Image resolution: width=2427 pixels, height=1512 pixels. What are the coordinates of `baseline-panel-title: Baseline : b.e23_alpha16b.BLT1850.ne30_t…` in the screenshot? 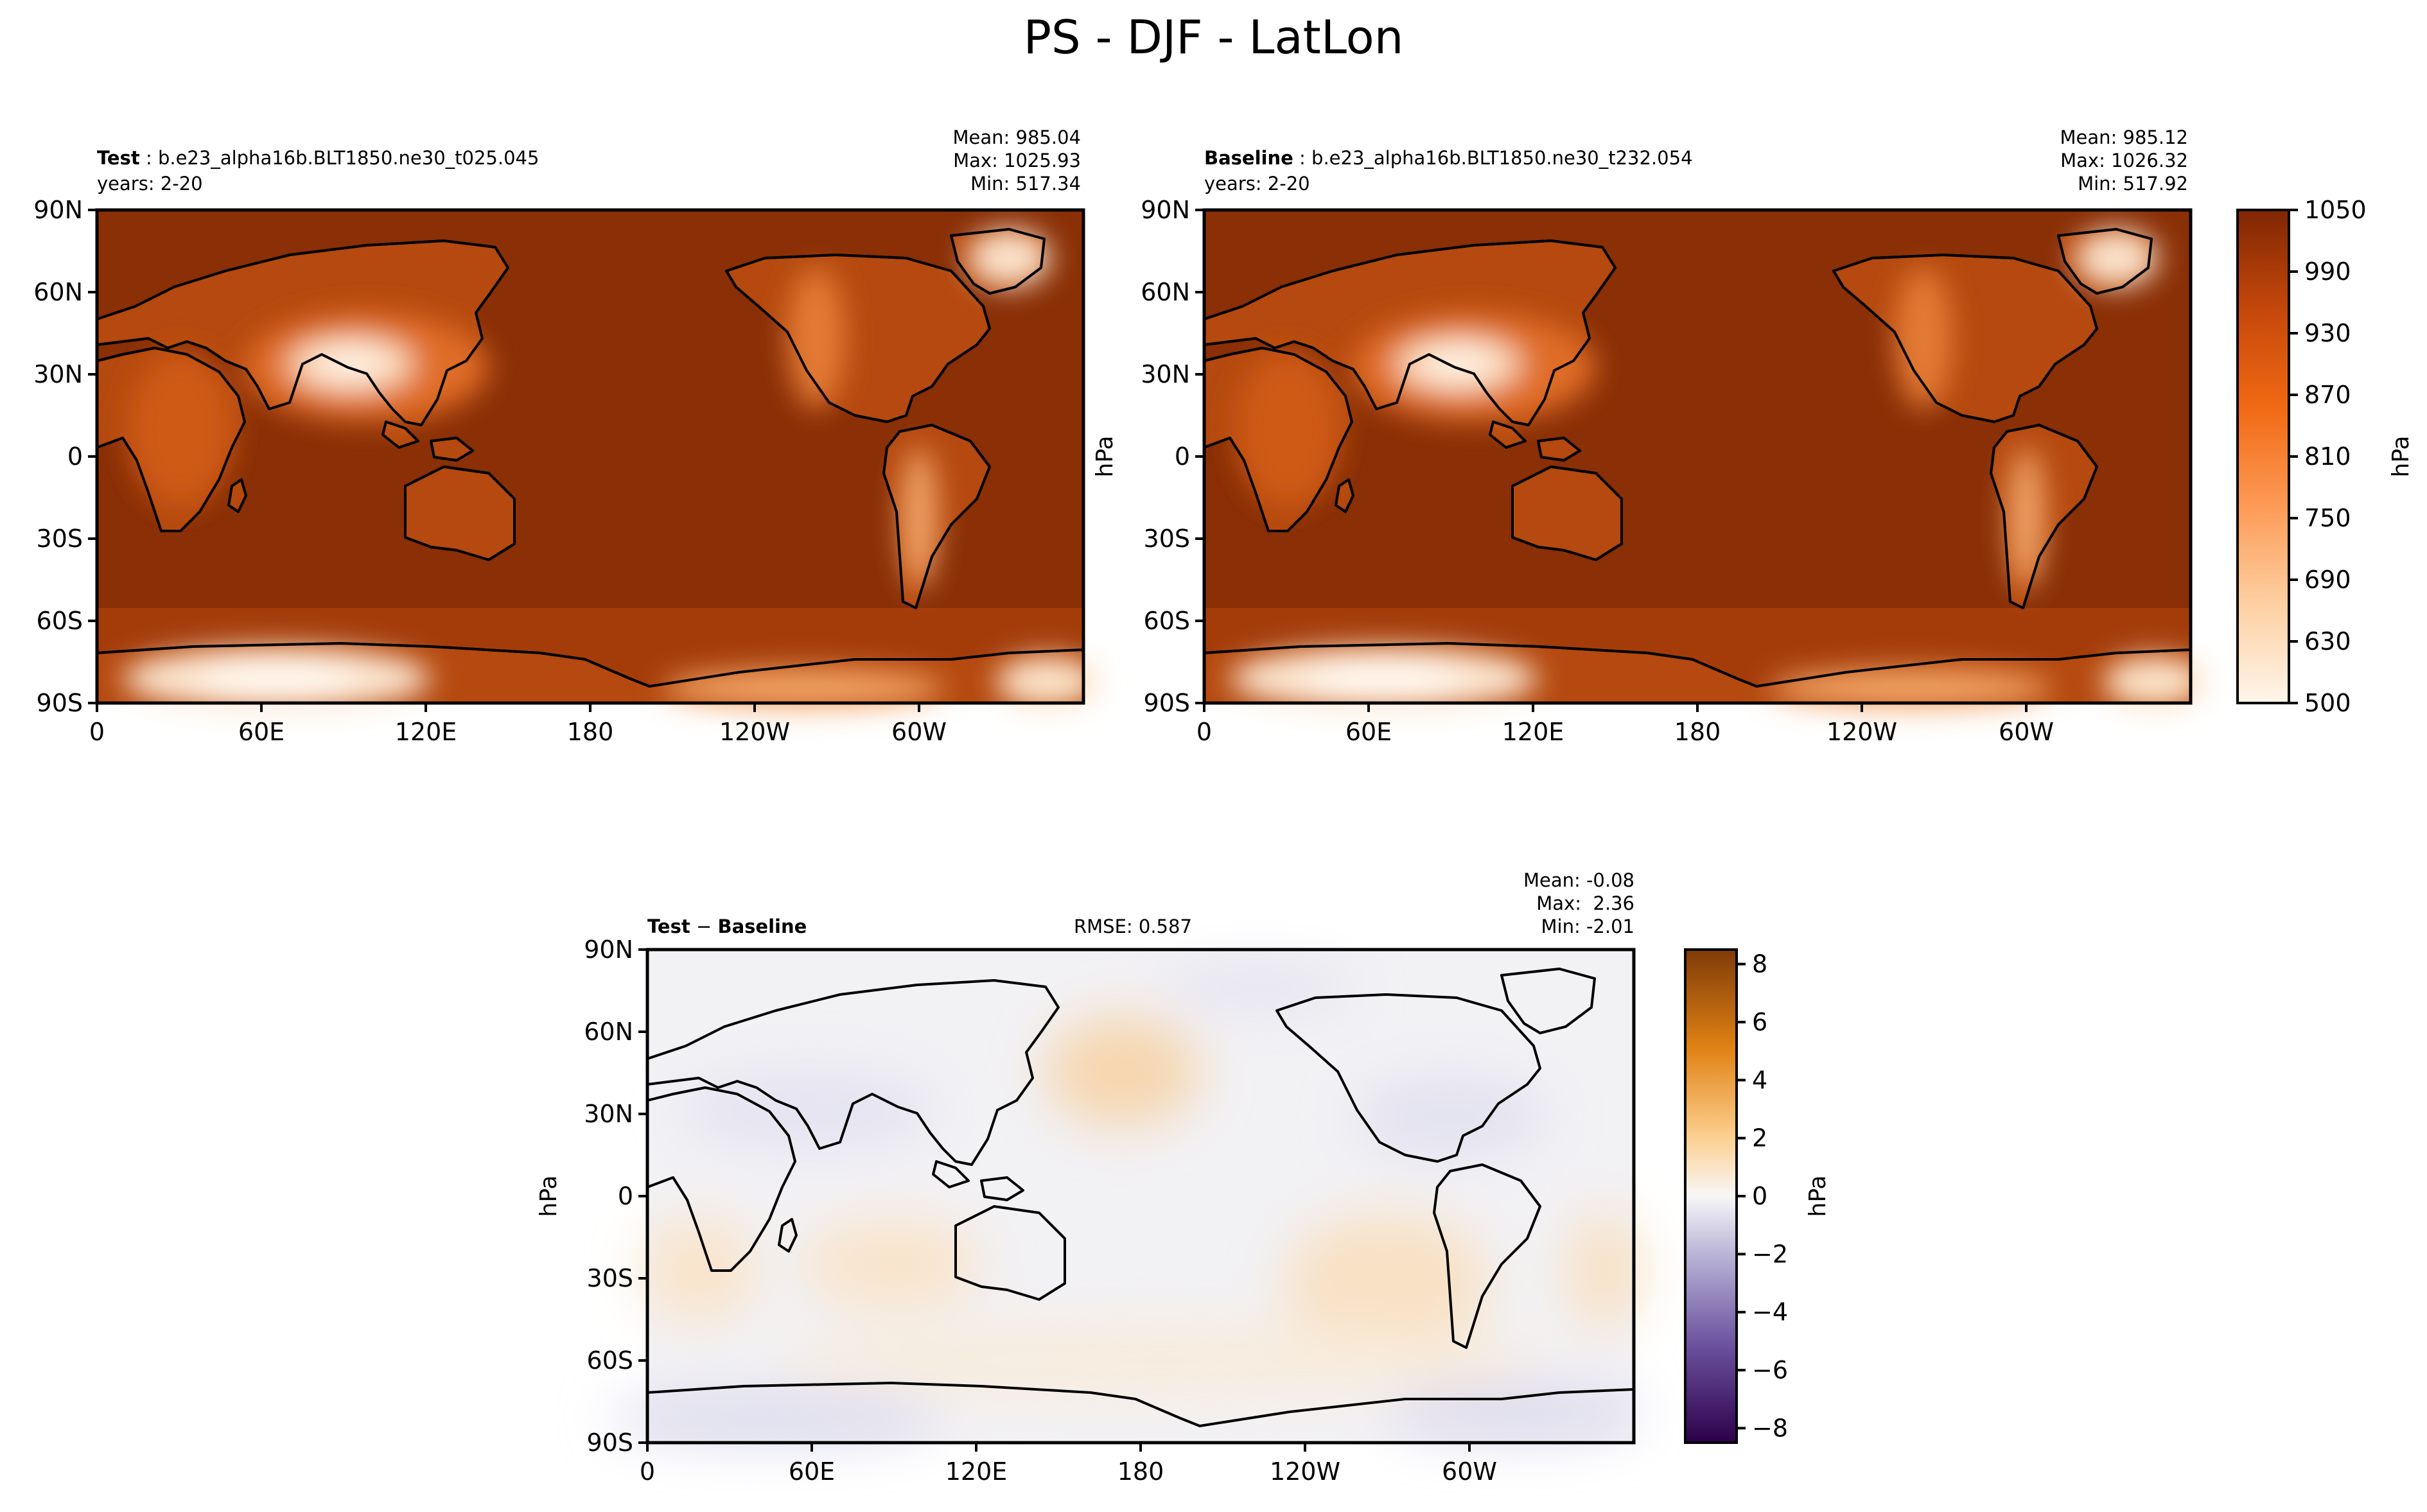 It's located at (1448, 158).